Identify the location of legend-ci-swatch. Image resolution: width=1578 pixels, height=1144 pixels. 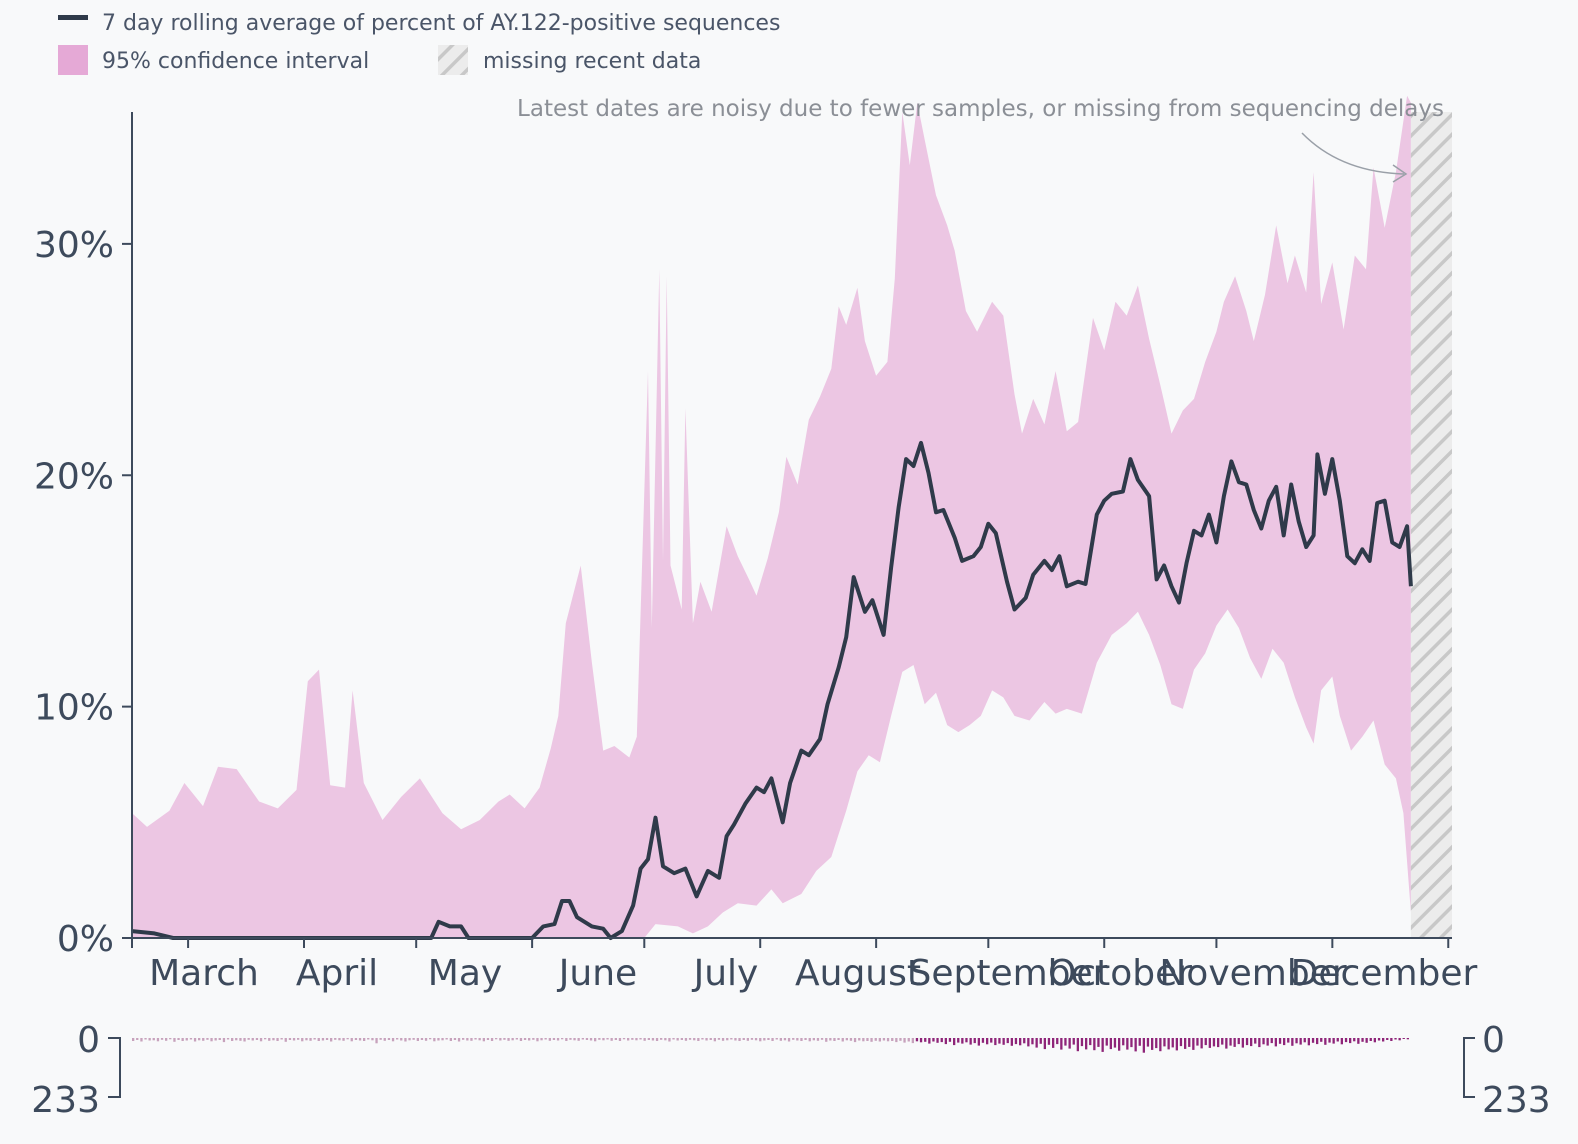
(73, 60).